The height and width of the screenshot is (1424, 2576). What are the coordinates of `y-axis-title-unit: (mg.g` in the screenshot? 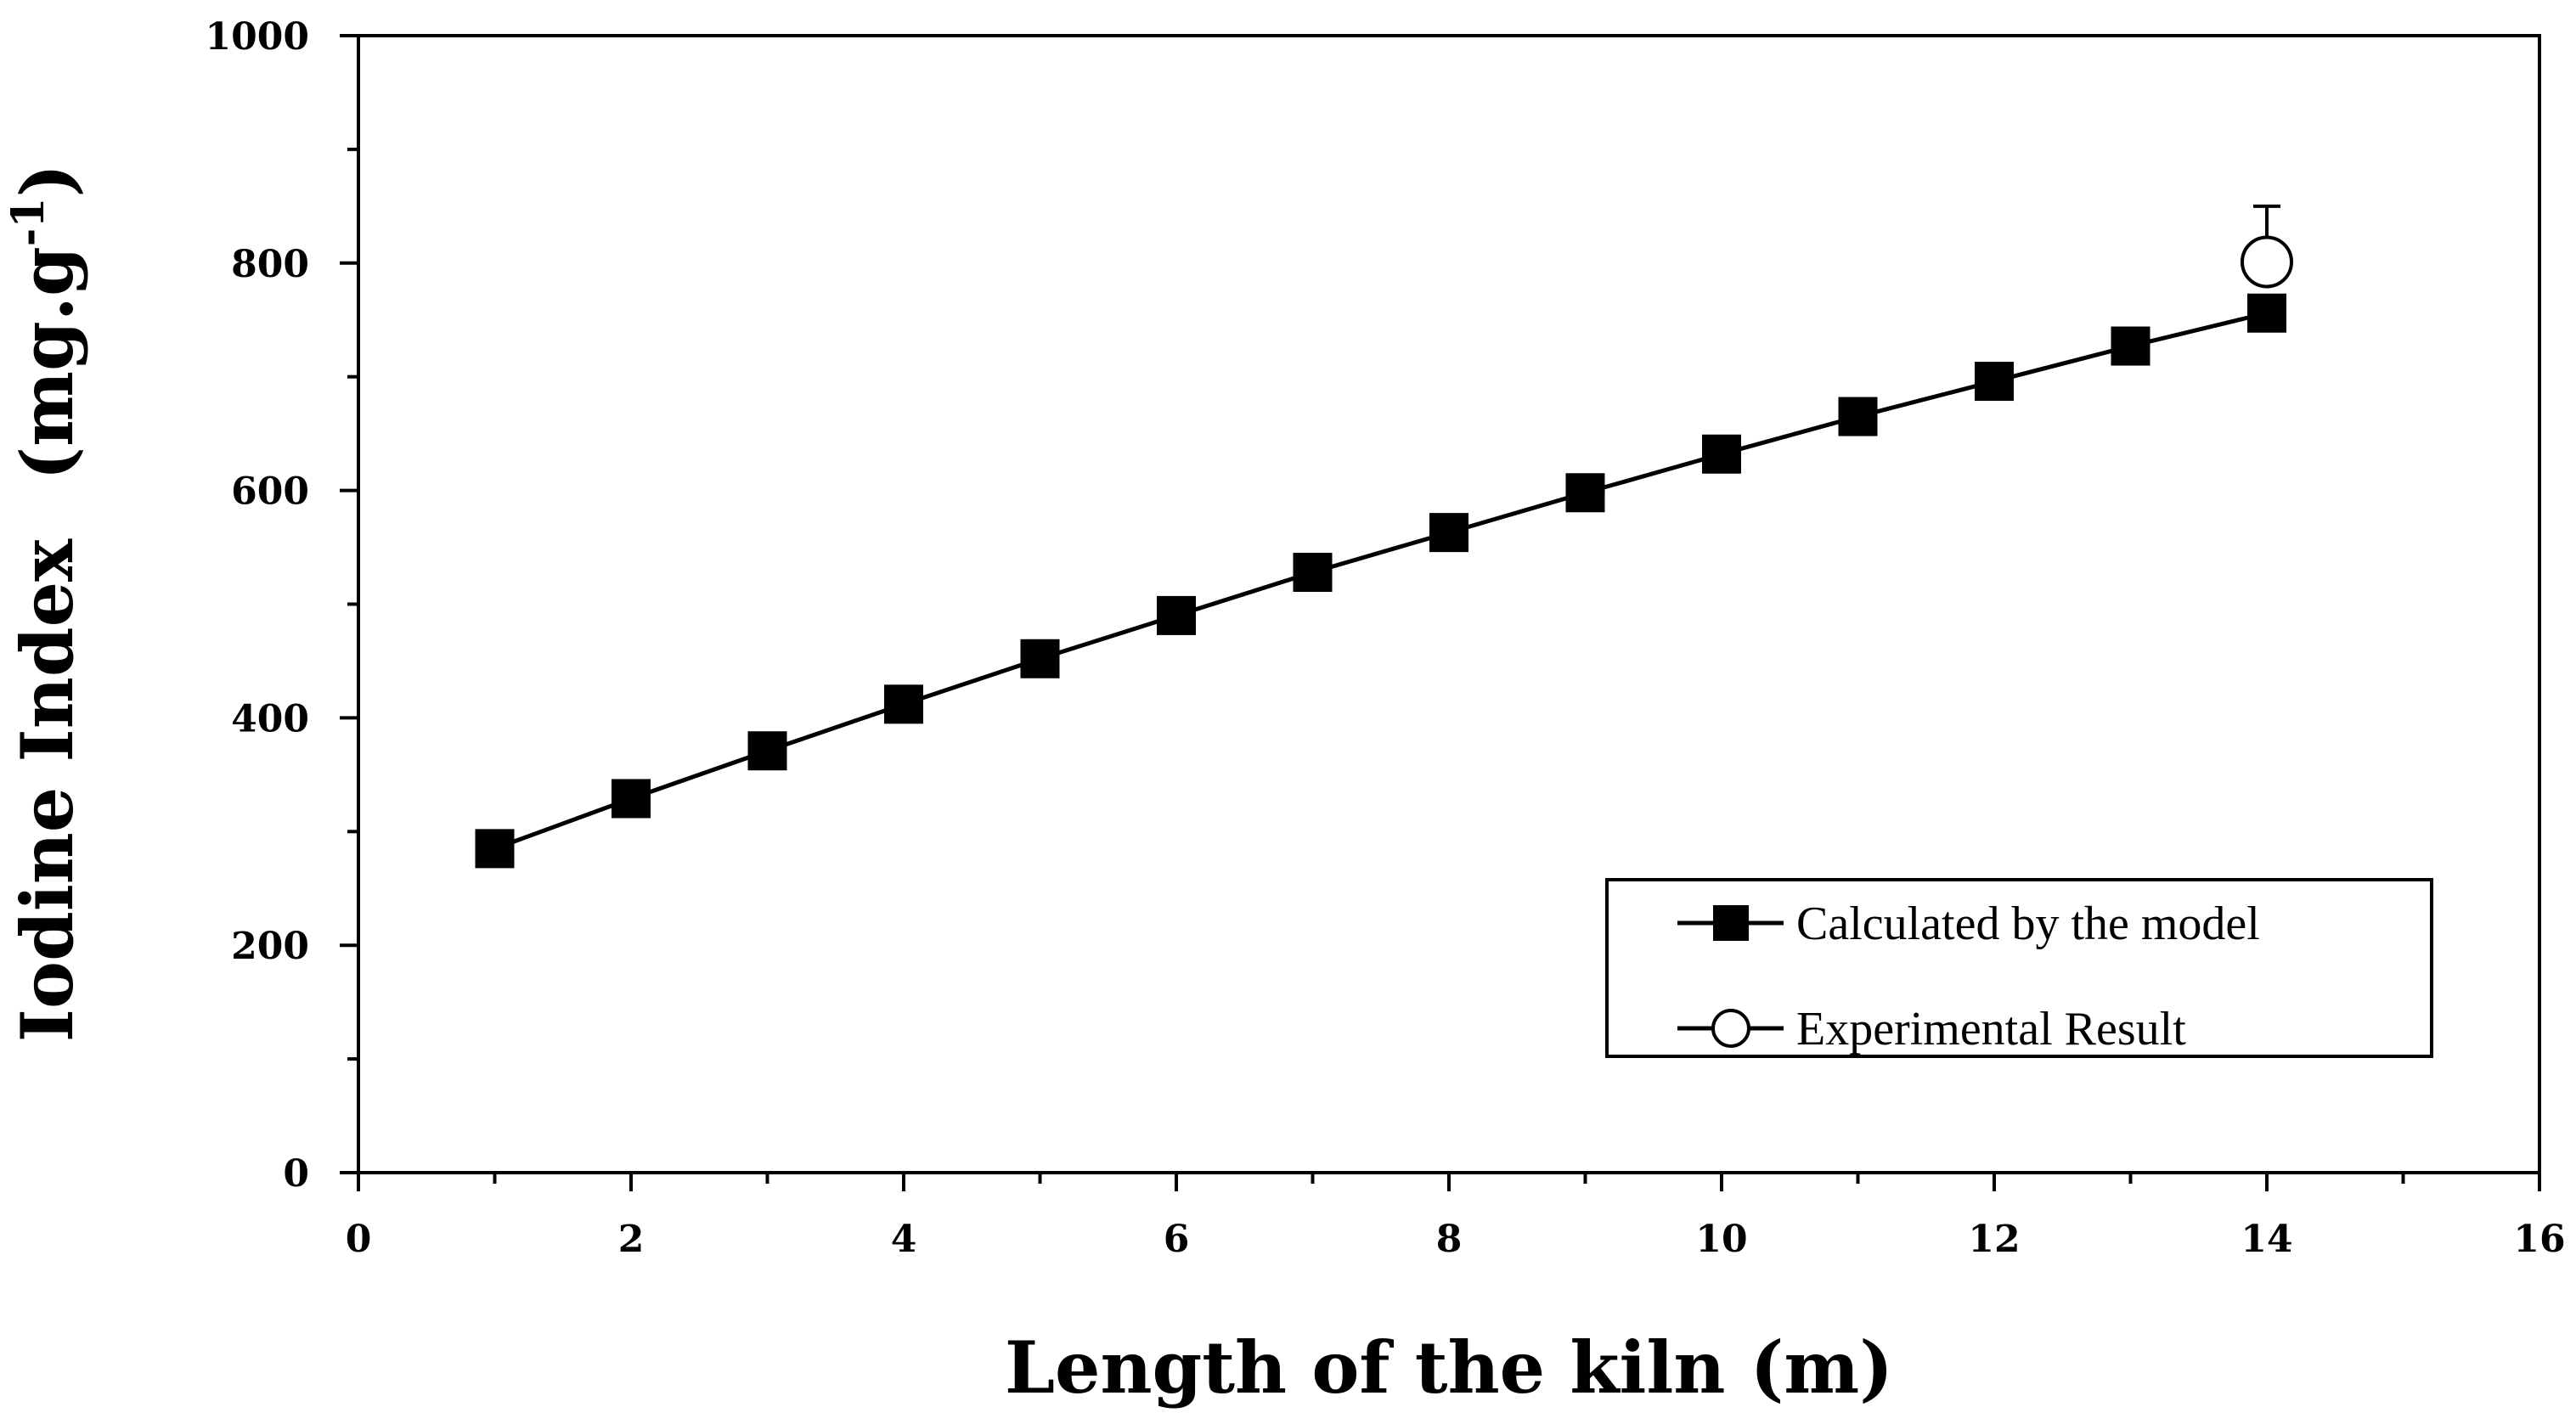 It's located at (47, 363).